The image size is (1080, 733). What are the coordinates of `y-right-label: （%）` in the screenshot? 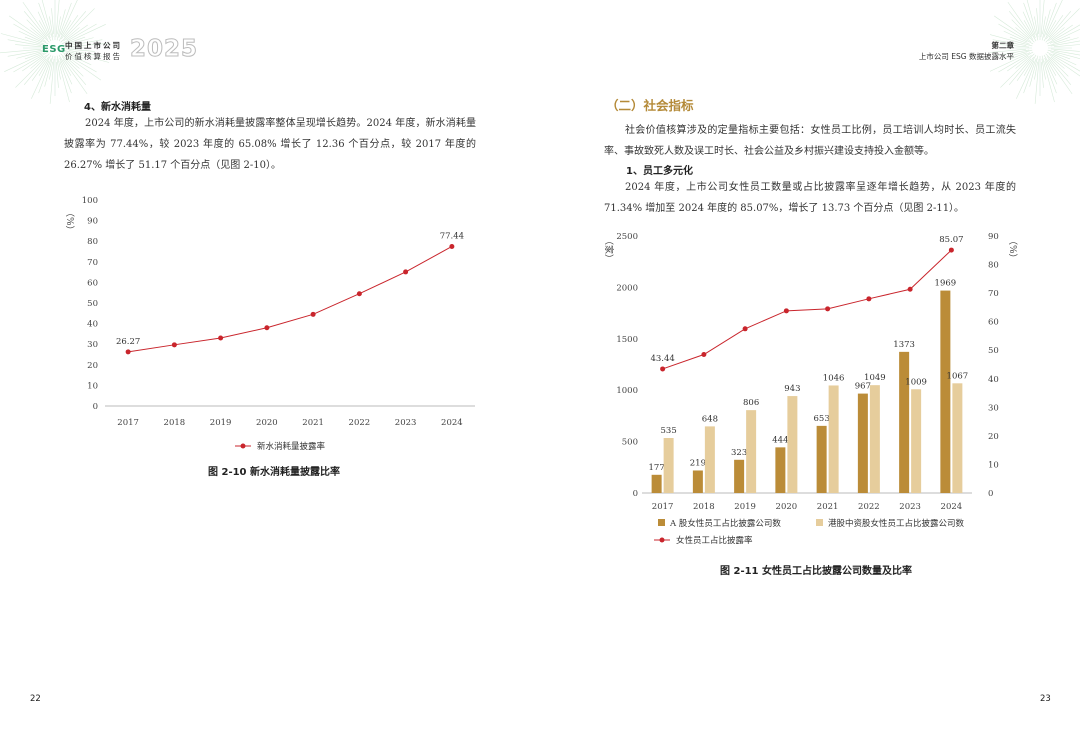 It's located at (1012, 249).